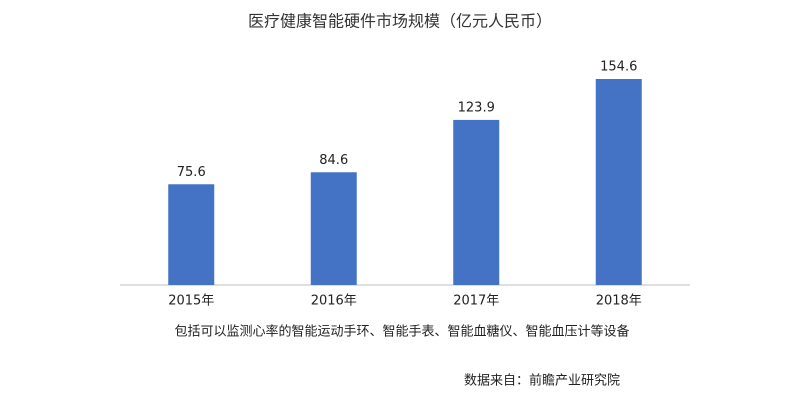  I want to click on x-tick-label: 2017年, so click(476, 301).